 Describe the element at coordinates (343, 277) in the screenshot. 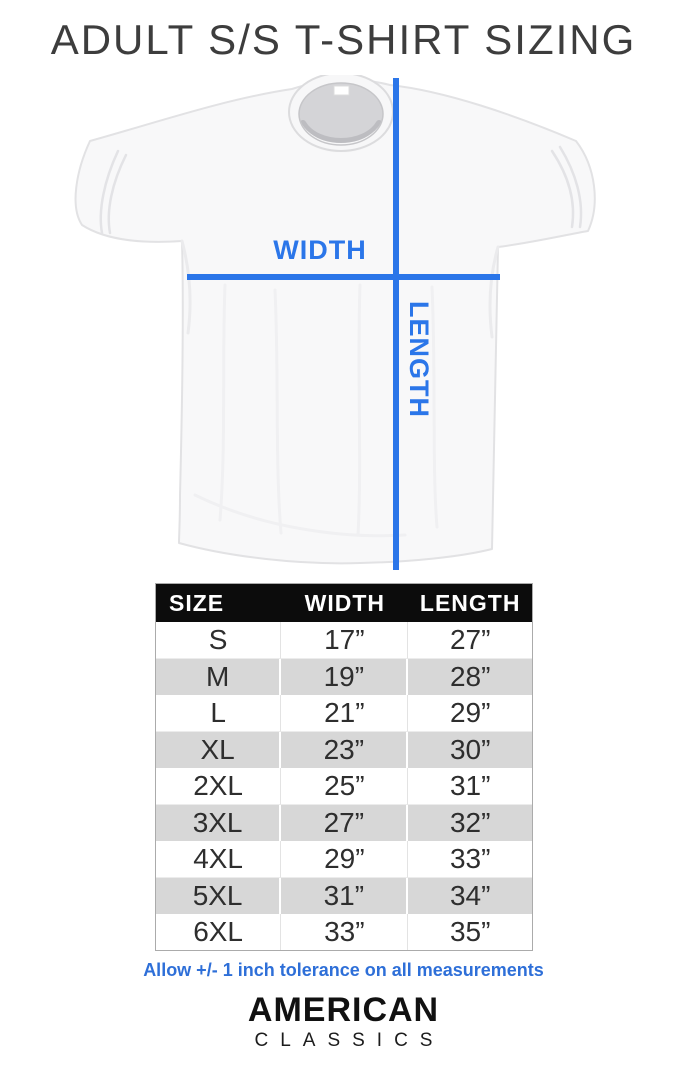

I see `width-measure-line` at that location.